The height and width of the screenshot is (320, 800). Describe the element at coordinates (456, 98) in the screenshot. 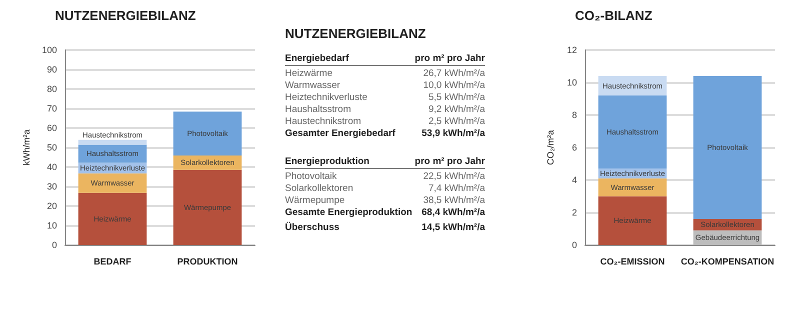

I see `text: 5,5 kWh/m²/a` at that location.